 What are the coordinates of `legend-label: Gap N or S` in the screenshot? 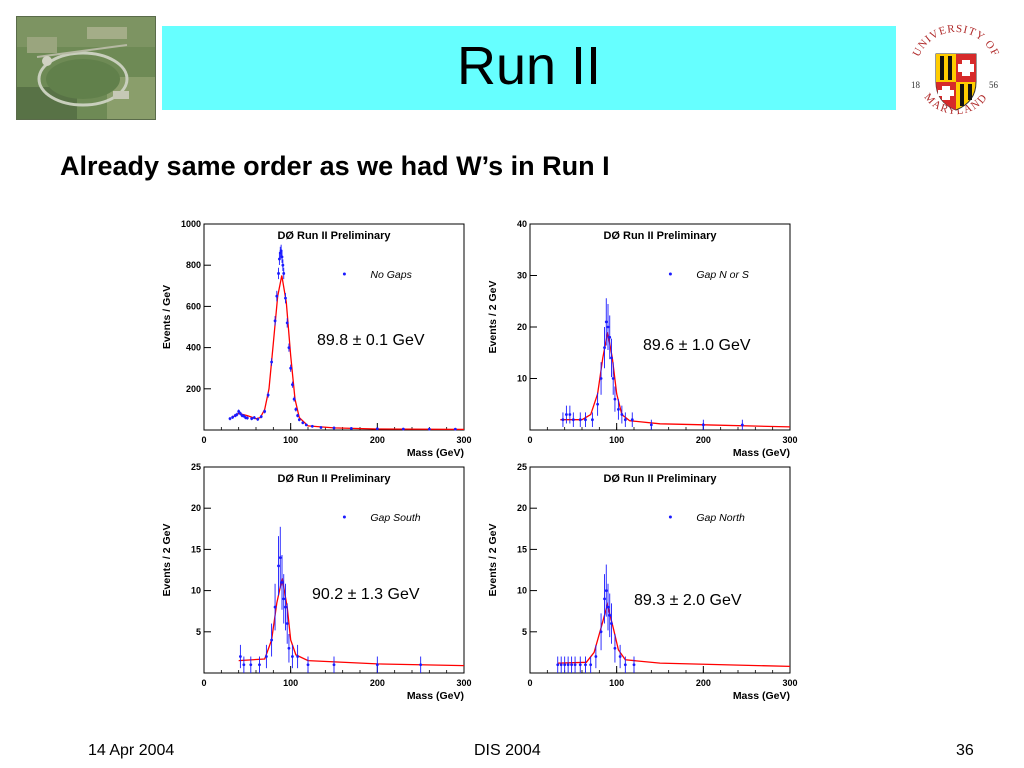 It's located at (722, 275).